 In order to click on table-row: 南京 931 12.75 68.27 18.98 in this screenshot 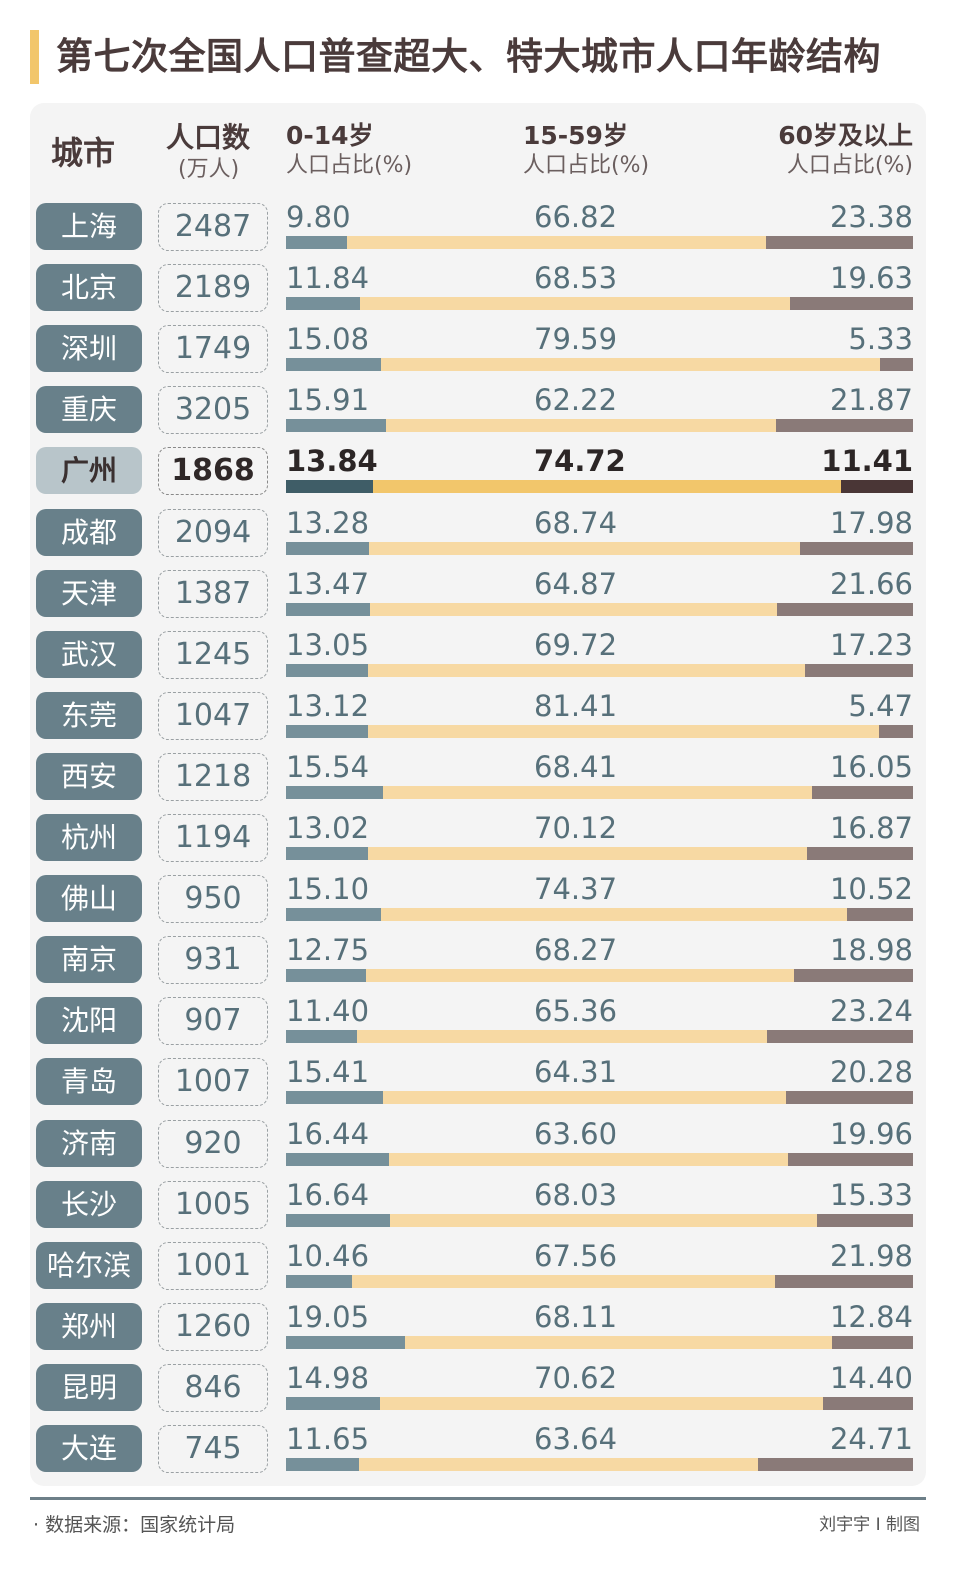, I will do `click(480, 960)`.